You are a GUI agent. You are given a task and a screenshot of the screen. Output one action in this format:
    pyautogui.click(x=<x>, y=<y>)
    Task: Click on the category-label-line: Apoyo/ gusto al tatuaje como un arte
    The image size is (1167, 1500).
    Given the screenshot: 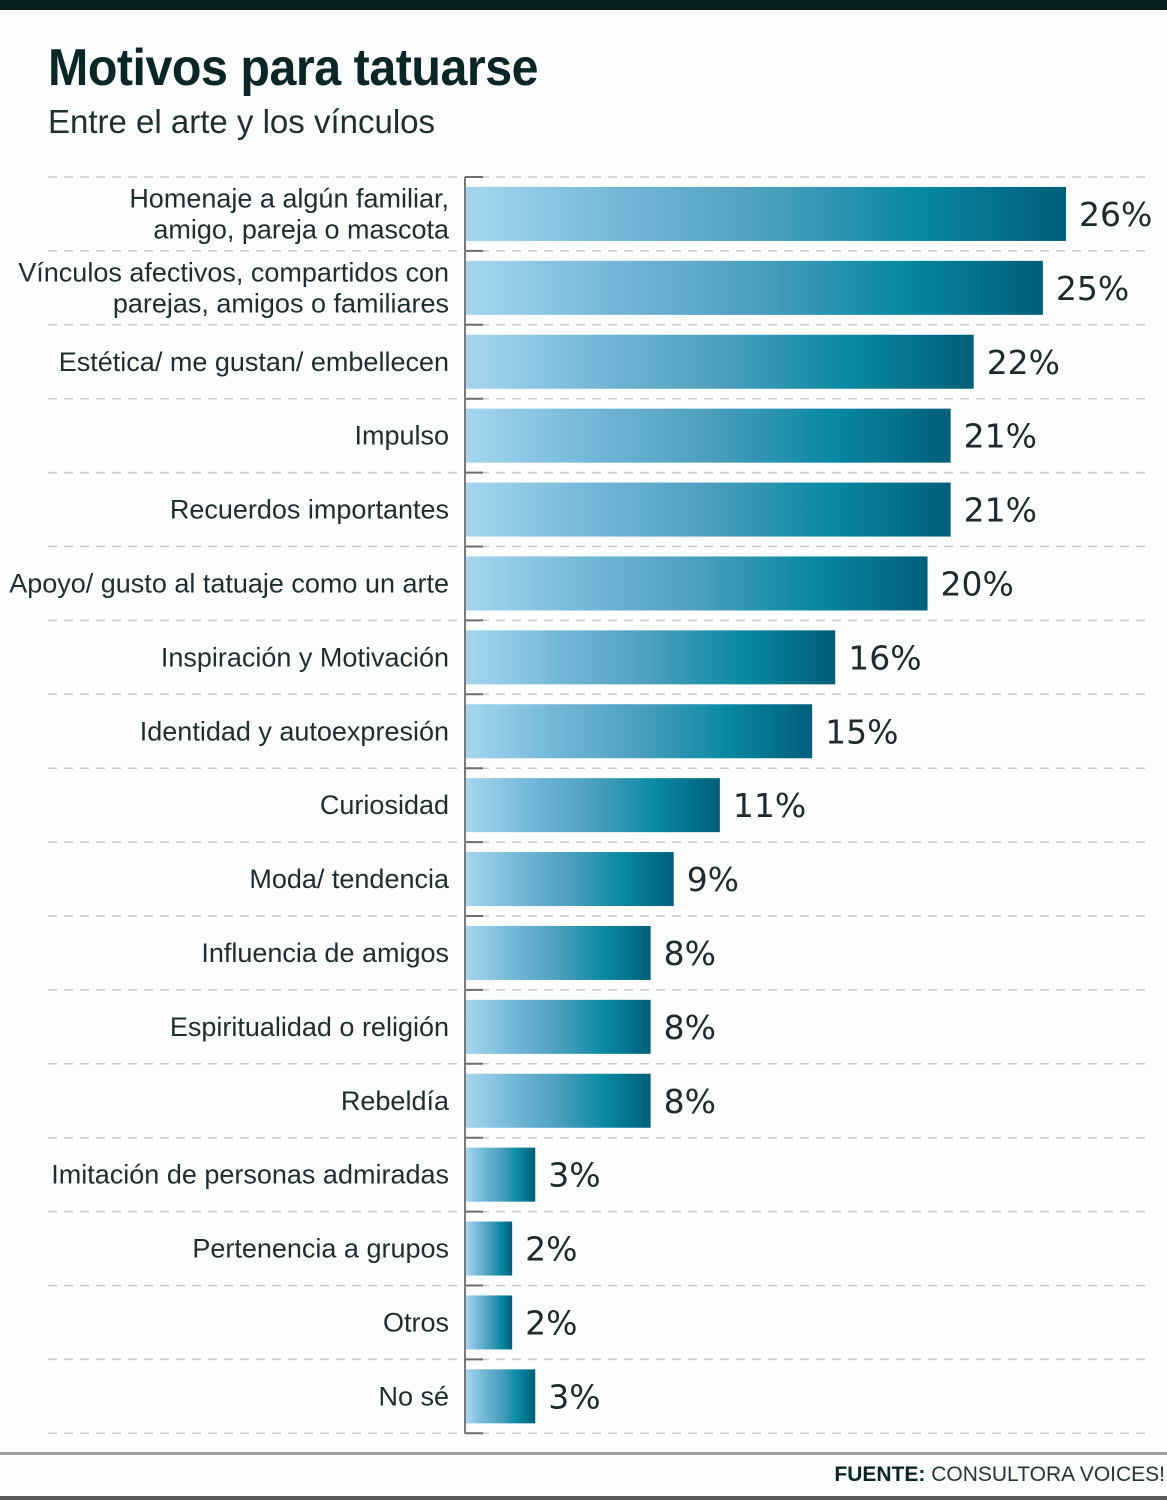 What is the action you would take?
    pyautogui.click(x=229, y=583)
    